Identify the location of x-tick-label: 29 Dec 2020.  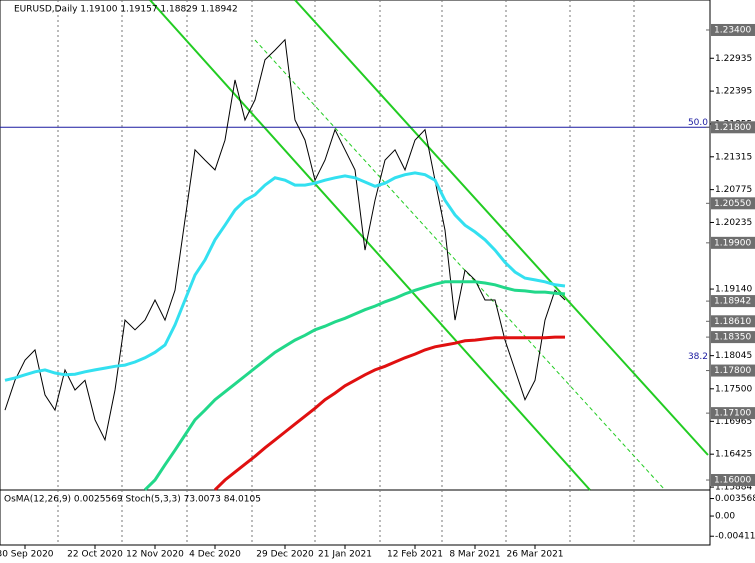
(285, 555).